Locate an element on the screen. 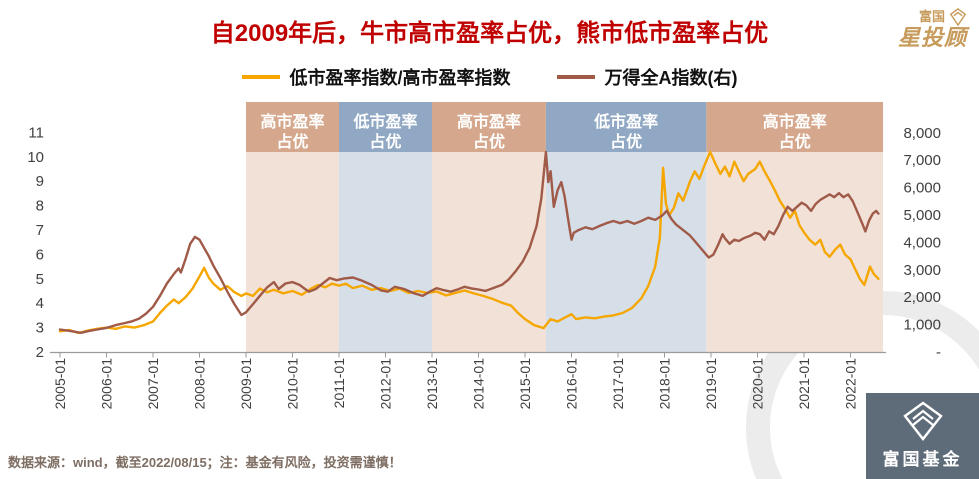 This screenshot has height=479, width=979. left-axis-label: 10 is located at coordinates (35, 157).